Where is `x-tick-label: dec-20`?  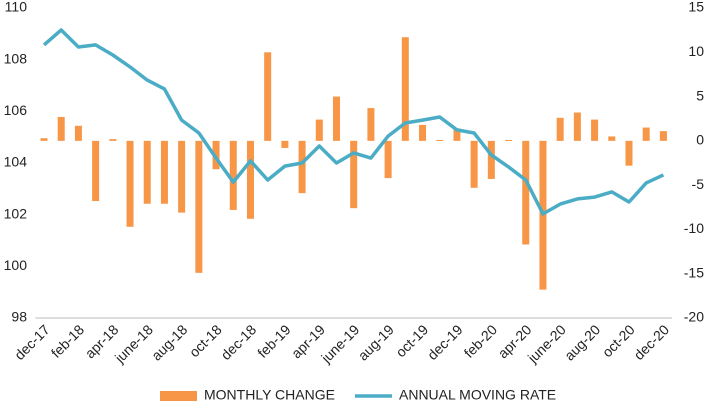
x-tick-label: dec-20 is located at coordinates (652, 342).